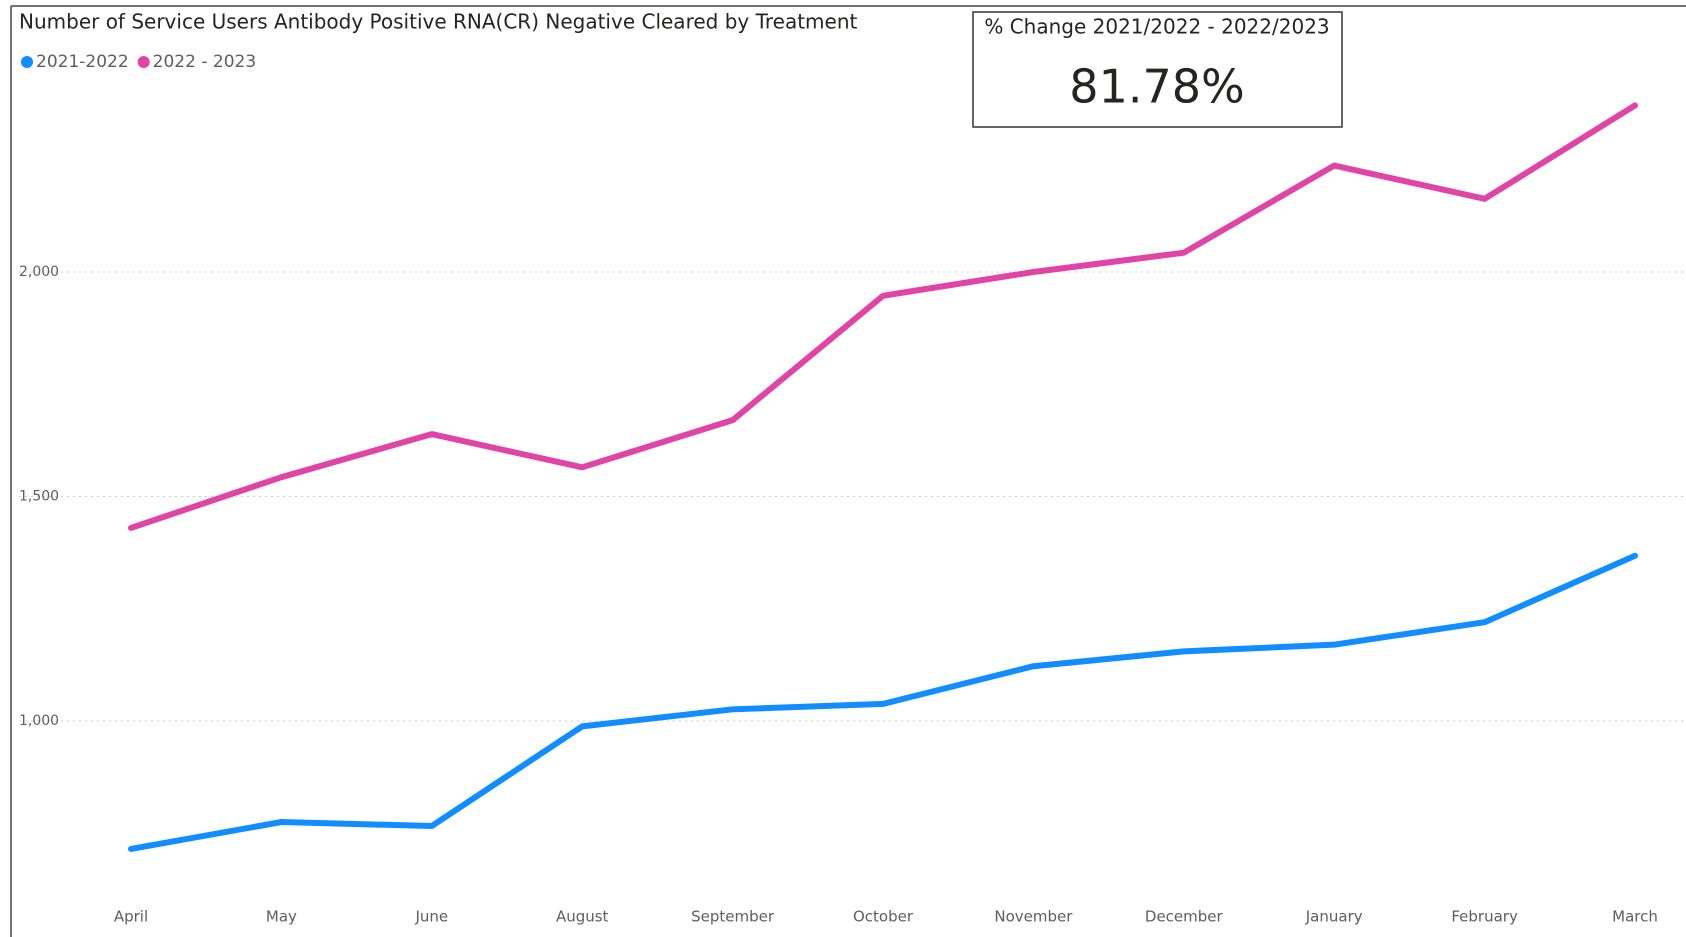  What do you see at coordinates (1635, 917) in the screenshot?
I see `x-tick-label: March` at bounding box center [1635, 917].